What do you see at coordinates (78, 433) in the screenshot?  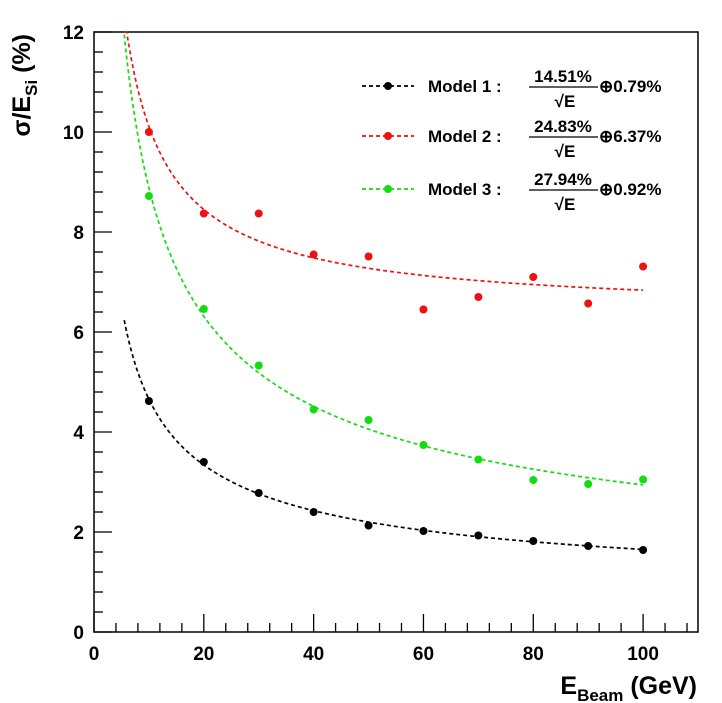 I see `y-tick-label: 4` at bounding box center [78, 433].